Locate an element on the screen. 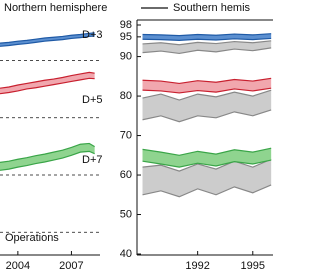 Image resolution: width=320 pixels, height=273 pixels. annotation: Operations is located at coordinates (32, 238).